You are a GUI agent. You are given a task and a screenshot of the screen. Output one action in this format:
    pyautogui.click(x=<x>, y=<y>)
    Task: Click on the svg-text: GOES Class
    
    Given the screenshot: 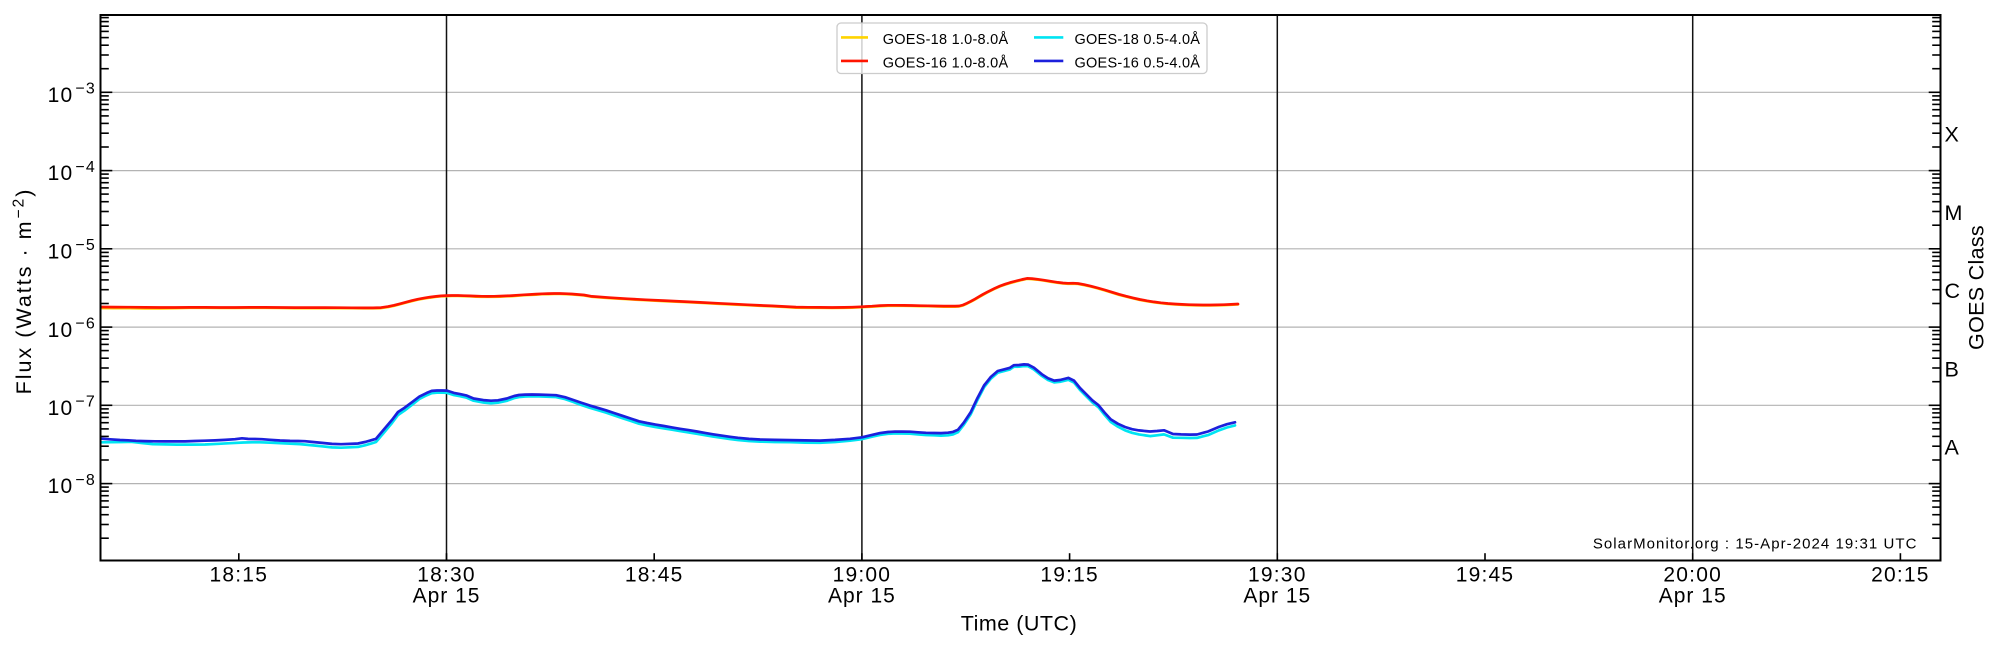 What is the action you would take?
    pyautogui.click(x=1977, y=287)
    